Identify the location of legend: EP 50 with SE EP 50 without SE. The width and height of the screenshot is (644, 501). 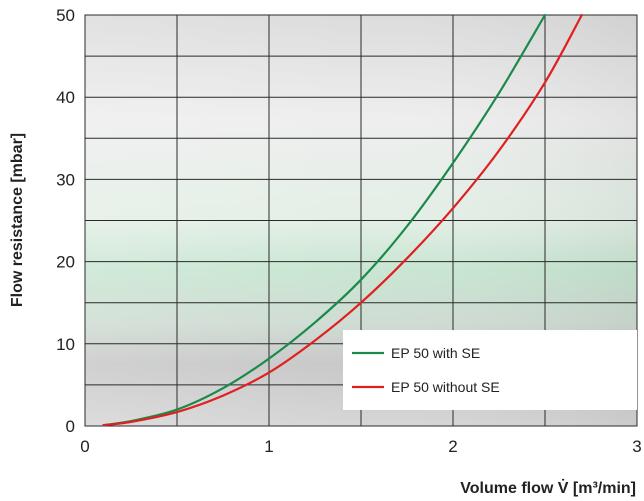
(490, 370).